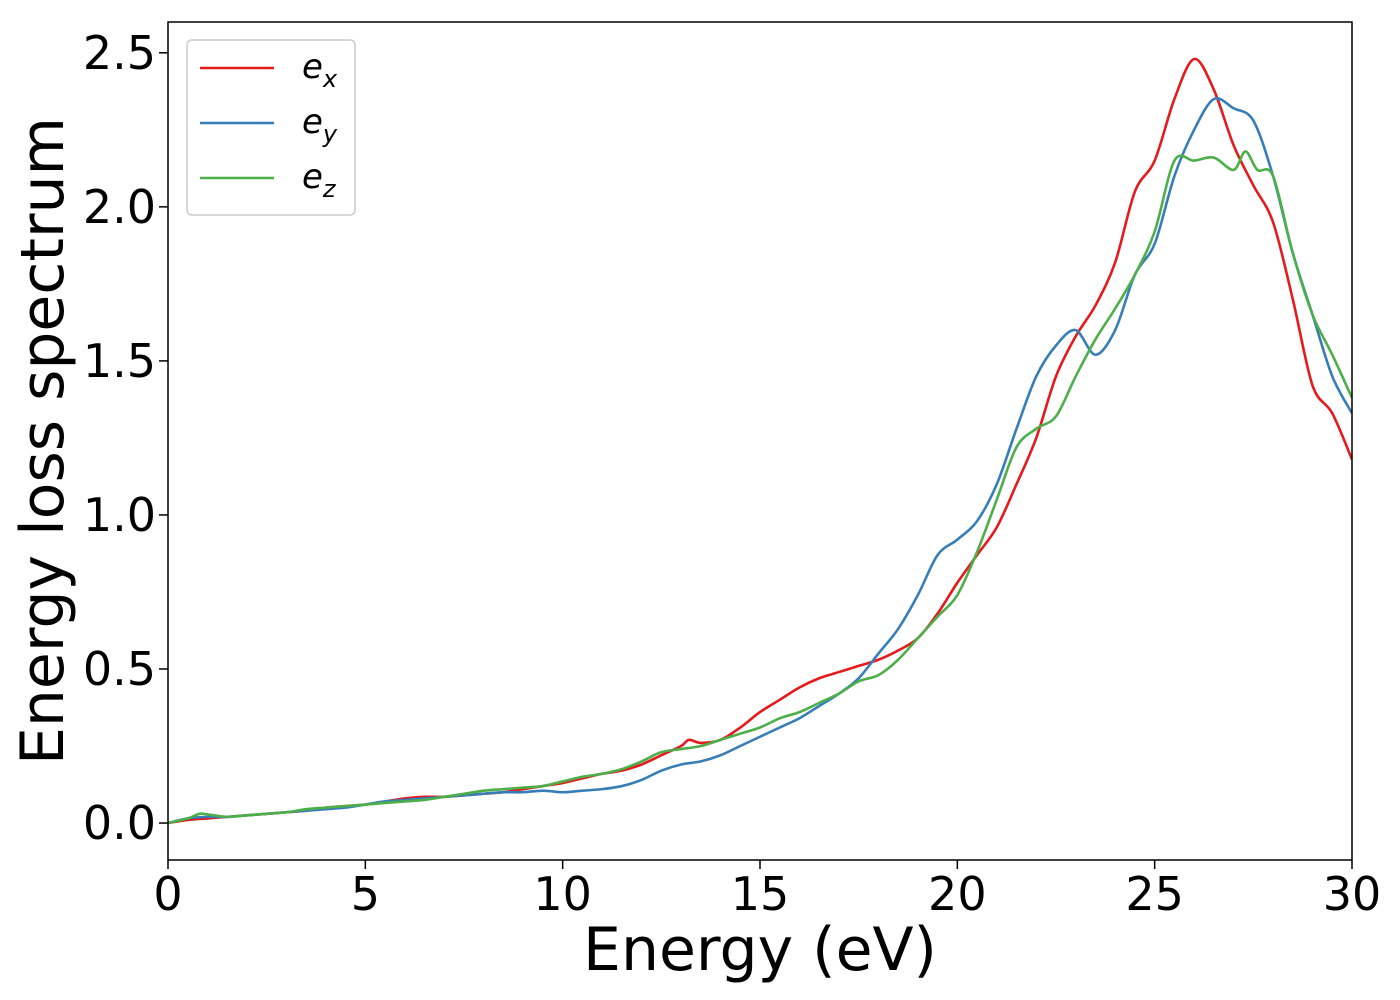 The width and height of the screenshot is (1400, 1000). I want to click on x-tick-label: 0, so click(167, 894).